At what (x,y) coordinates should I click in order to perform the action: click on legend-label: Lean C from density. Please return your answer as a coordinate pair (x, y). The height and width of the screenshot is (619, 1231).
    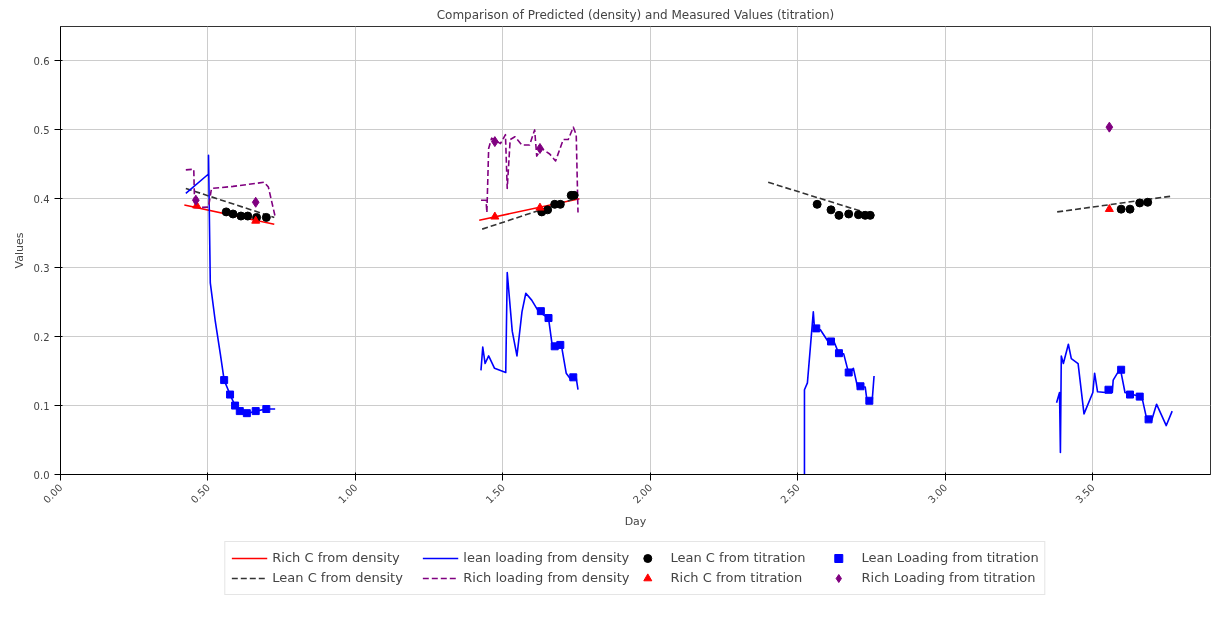
    Looking at the image, I should click on (338, 577).